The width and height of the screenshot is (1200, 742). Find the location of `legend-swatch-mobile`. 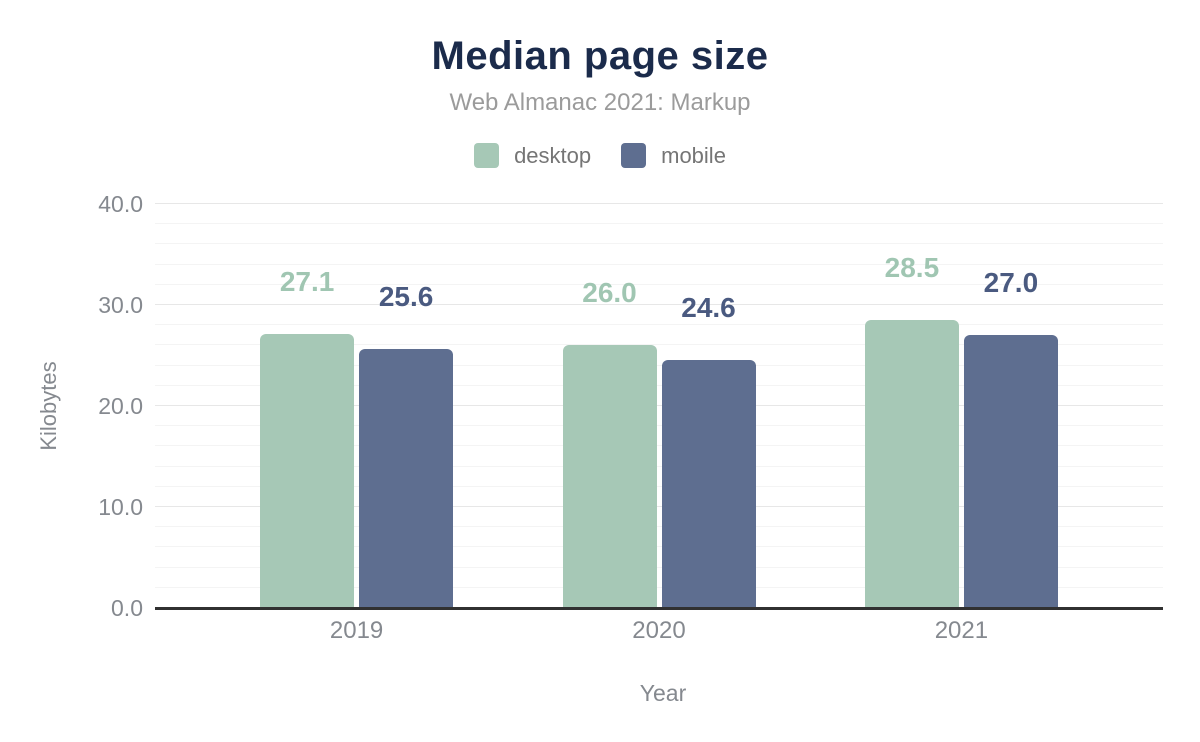

legend-swatch-mobile is located at coordinates (634, 155).